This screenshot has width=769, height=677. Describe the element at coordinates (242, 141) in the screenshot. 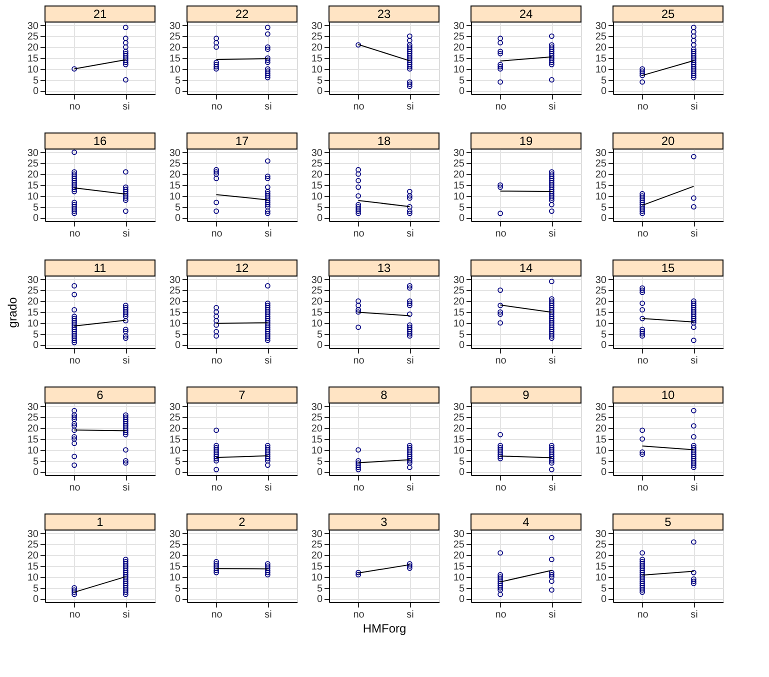

I see `chart-title: 17` at that location.